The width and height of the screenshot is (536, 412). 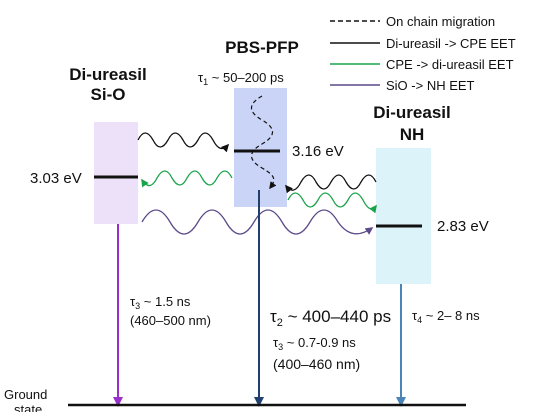 I want to click on legend-label-ureasil-cpe: Di-ureasil -> CPE EET, so click(x=451, y=43).